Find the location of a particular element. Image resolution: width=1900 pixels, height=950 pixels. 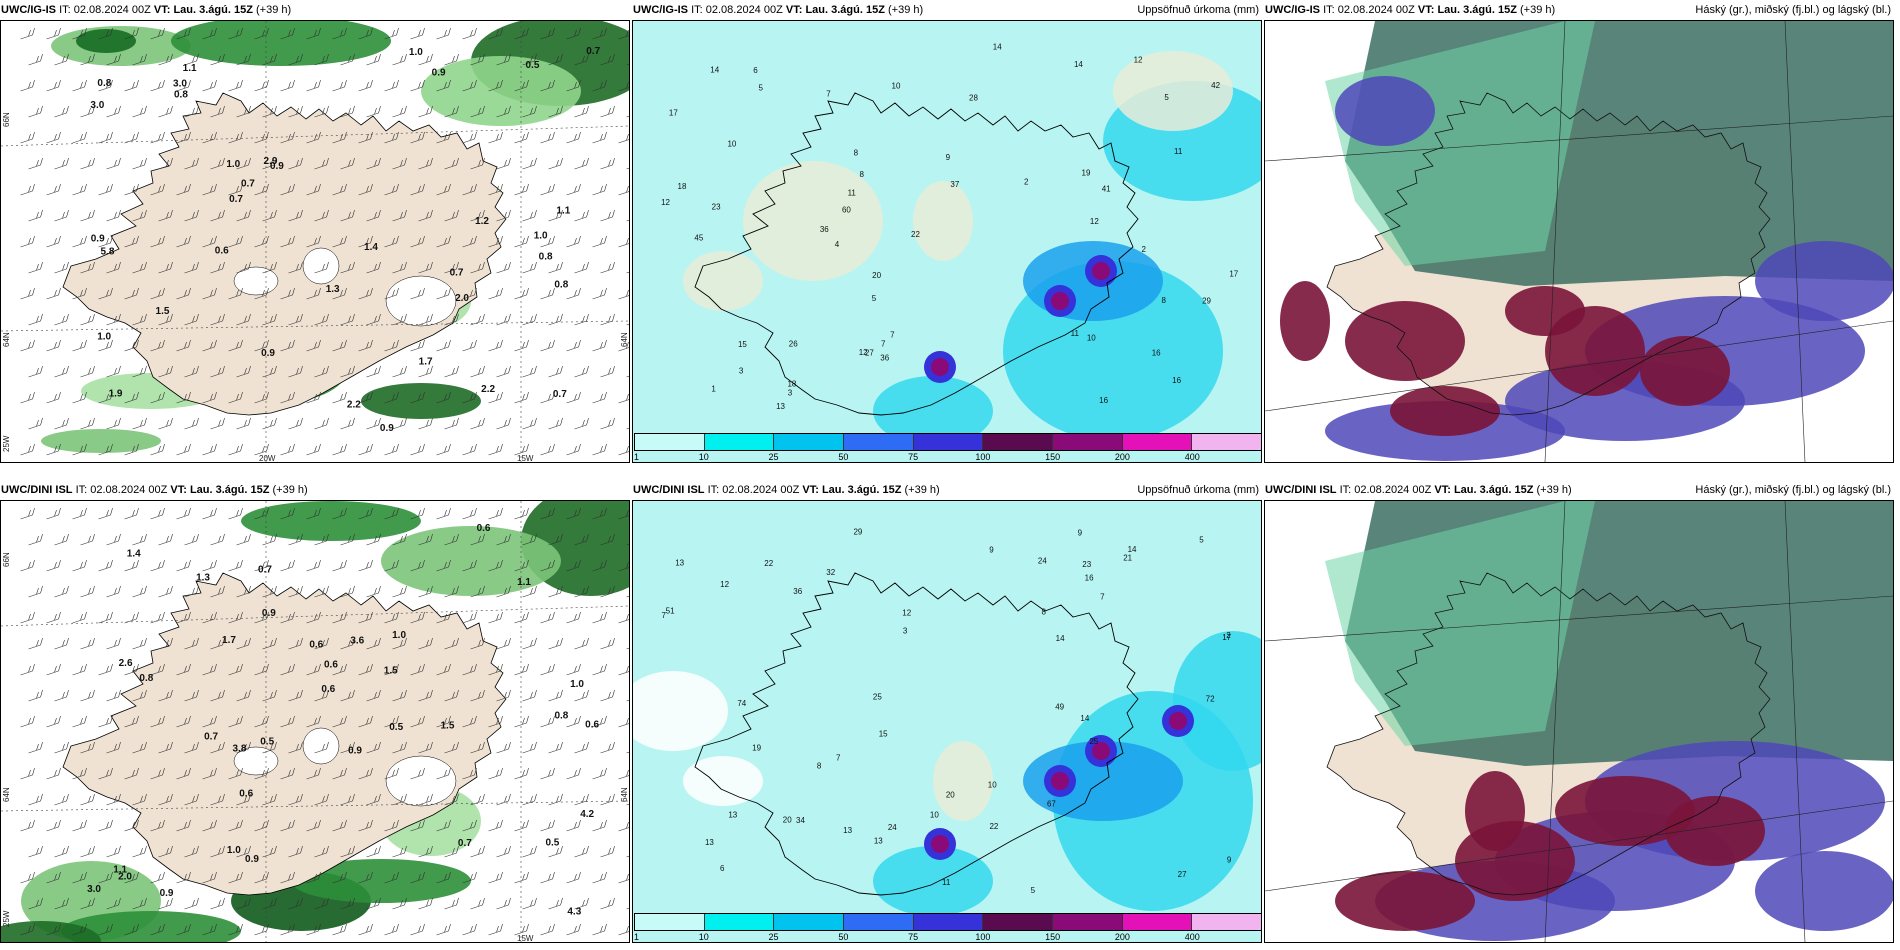

precip-value-label: 17 is located at coordinates (1226, 637).